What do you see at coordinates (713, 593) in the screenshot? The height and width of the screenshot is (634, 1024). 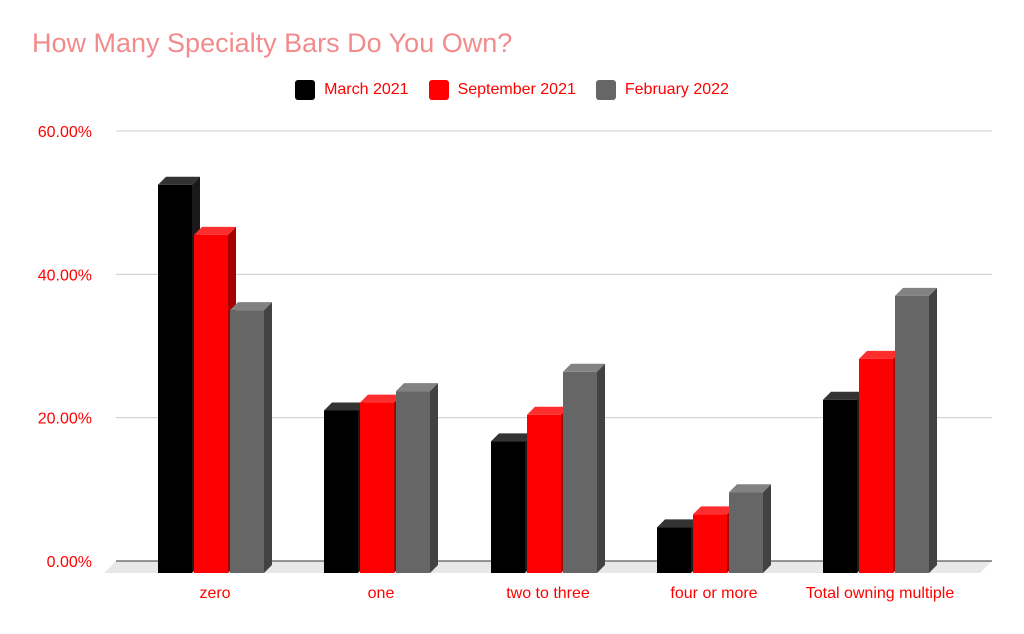 I see `x-tick-label: four or more` at bounding box center [713, 593].